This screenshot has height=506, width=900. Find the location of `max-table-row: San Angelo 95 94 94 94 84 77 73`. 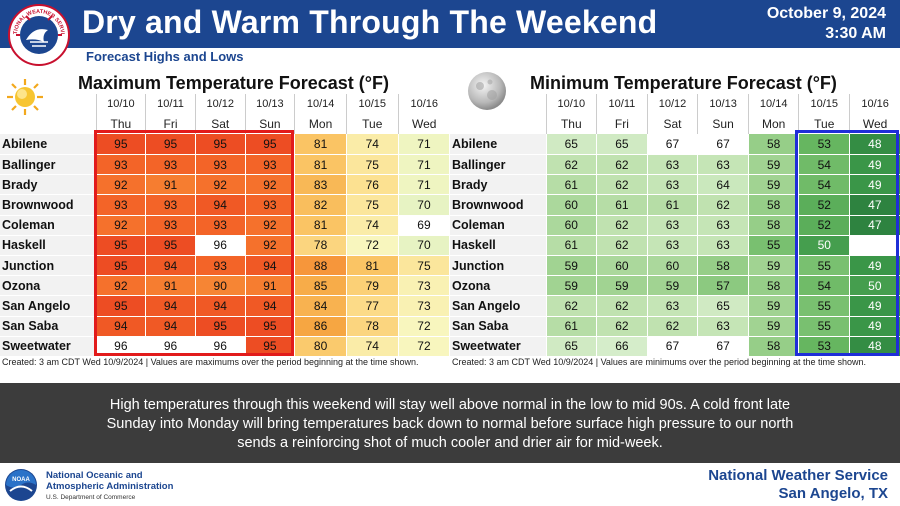

max-table-row: San Angelo 95 94 94 94 84 77 73 is located at coordinates (225, 306).